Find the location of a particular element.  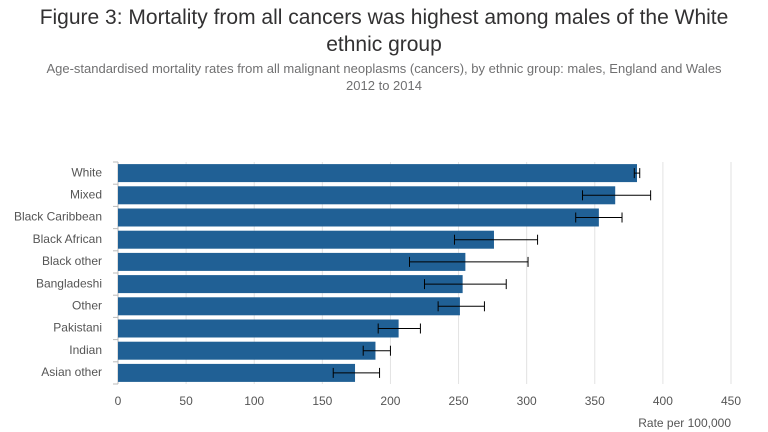

x-tick-label: 350 is located at coordinates (595, 401).